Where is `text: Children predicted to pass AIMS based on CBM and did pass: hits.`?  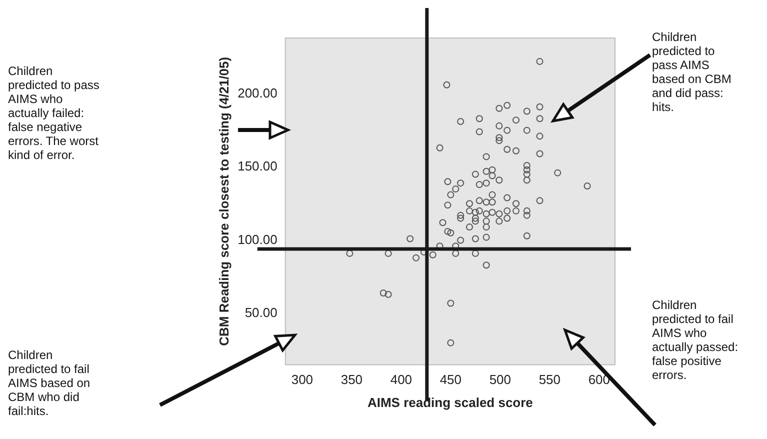 text: Children predicted to pass AIMS based on CBM and did pass: hits. is located at coordinates (692, 72).